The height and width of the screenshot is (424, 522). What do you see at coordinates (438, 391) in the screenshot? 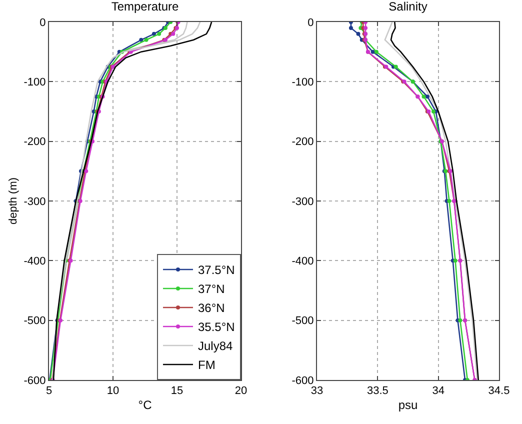
I see `x-tick-label: 34` at bounding box center [438, 391].